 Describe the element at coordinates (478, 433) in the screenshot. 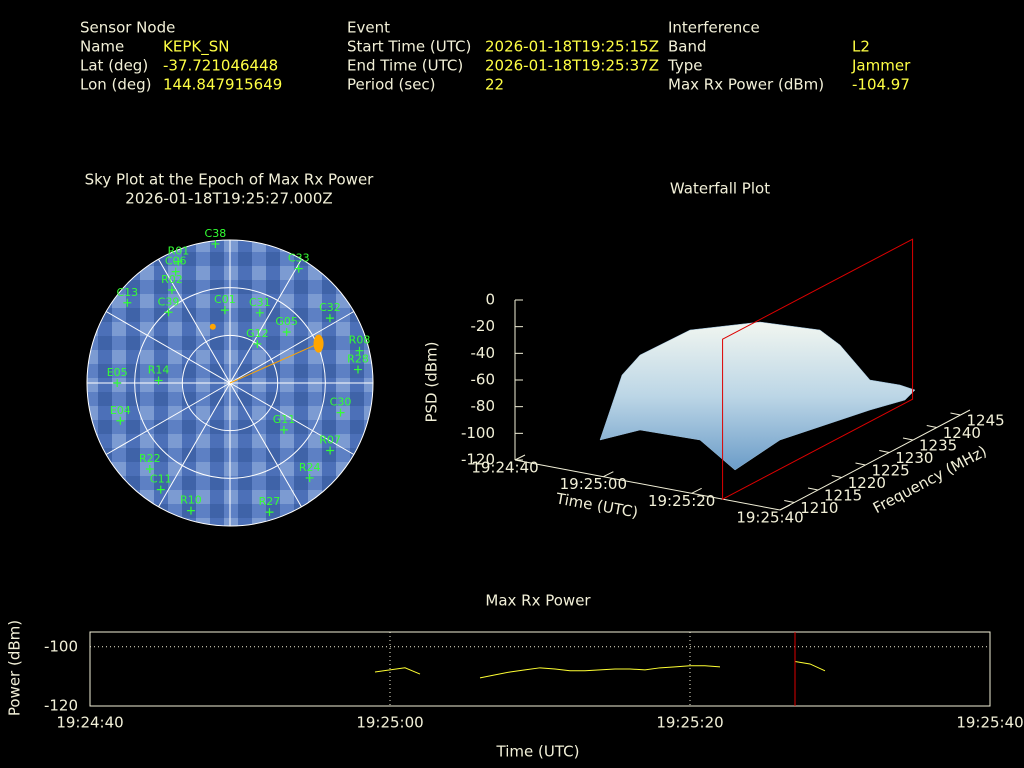

I see `psd-tick-label: -100` at that location.